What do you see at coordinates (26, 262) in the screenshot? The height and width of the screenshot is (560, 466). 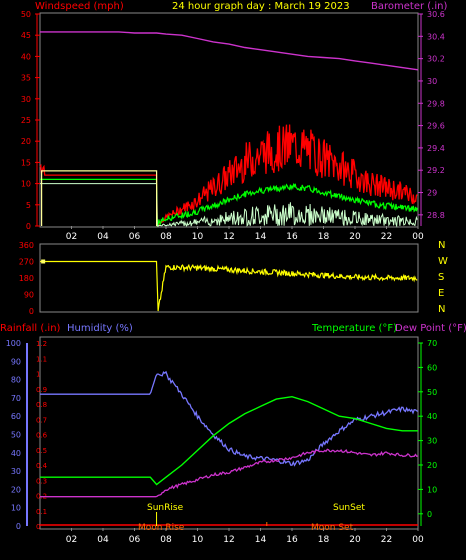 I see `direction-y-tick-label: 270` at bounding box center [26, 262].